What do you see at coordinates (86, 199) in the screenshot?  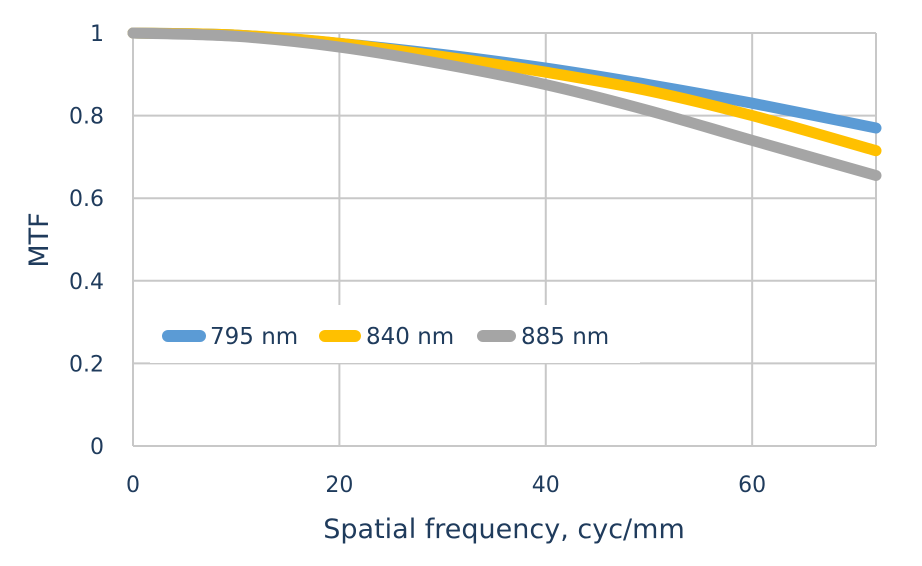 I see `y-tick-label: 0.6` at bounding box center [86, 199].